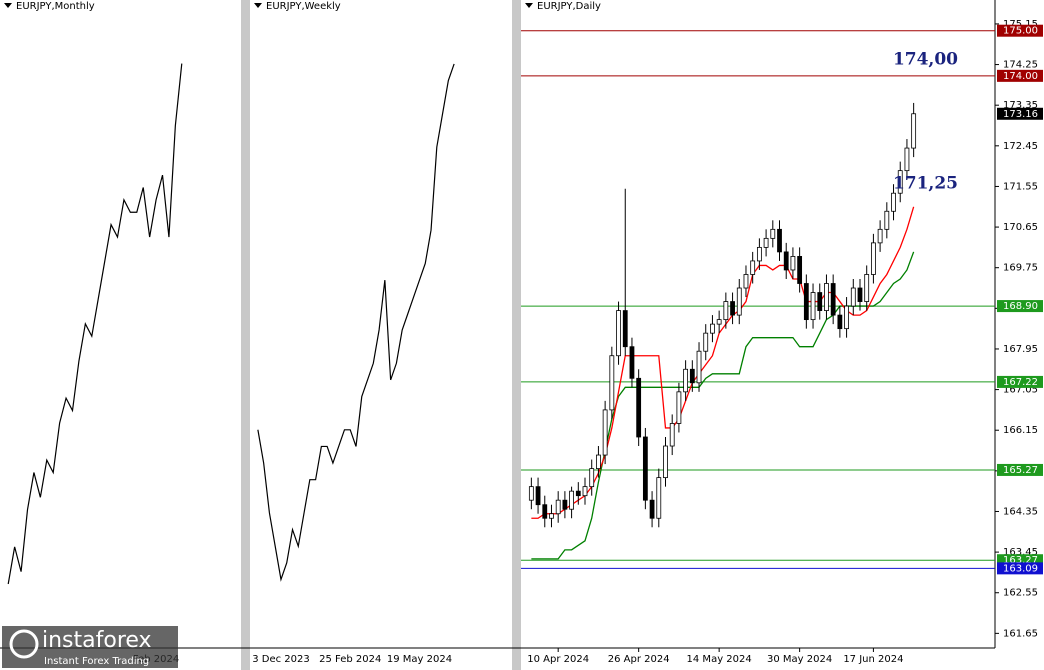  I want to click on y-tick-label: 170.65, so click(1020, 227).